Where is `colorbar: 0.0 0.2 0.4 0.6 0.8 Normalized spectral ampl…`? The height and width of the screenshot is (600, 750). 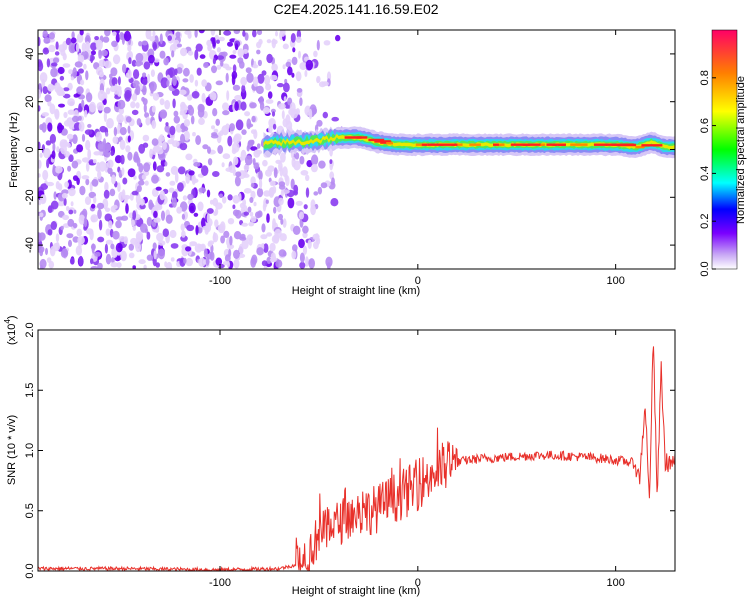
colorbar: 0.0 0.2 0.4 0.6 0.8 Normalized spectral ampl… is located at coordinates (723, 153).